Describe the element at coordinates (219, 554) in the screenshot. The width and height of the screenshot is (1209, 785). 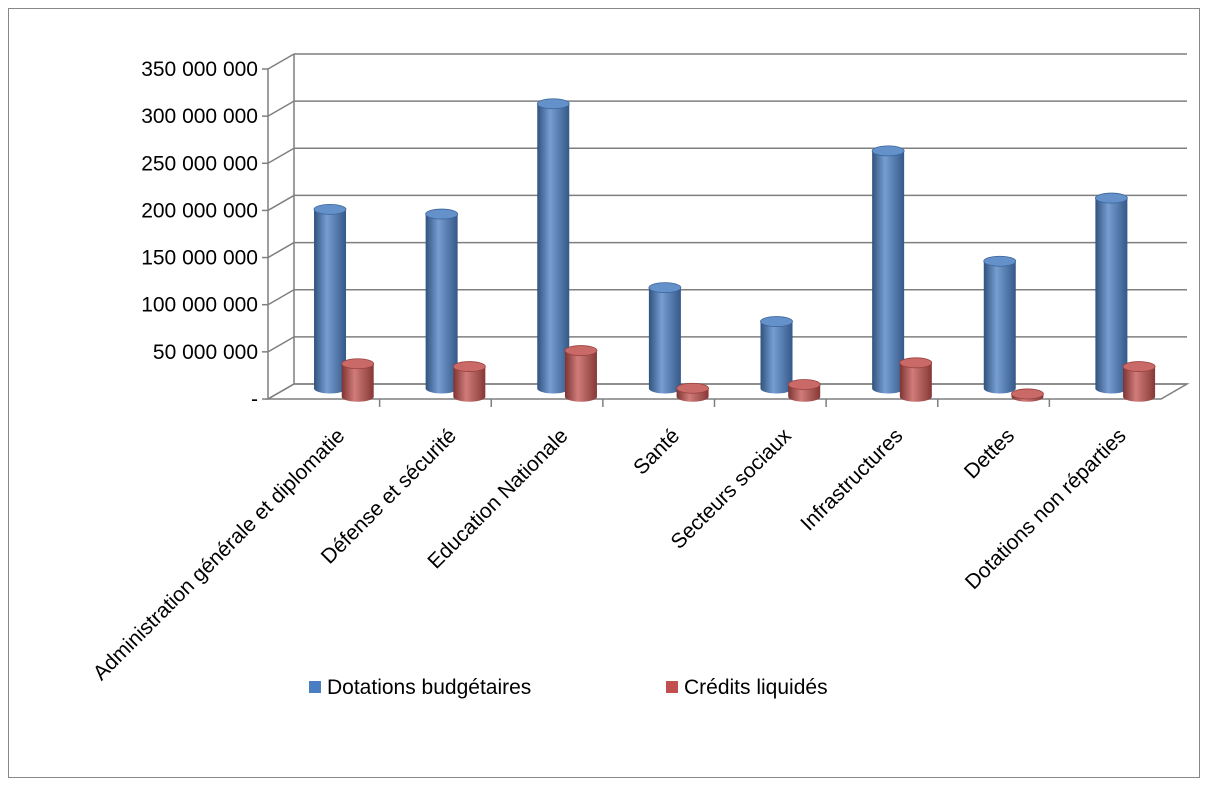
I see `x-tick-label: Administration générale et diplomatie` at that location.